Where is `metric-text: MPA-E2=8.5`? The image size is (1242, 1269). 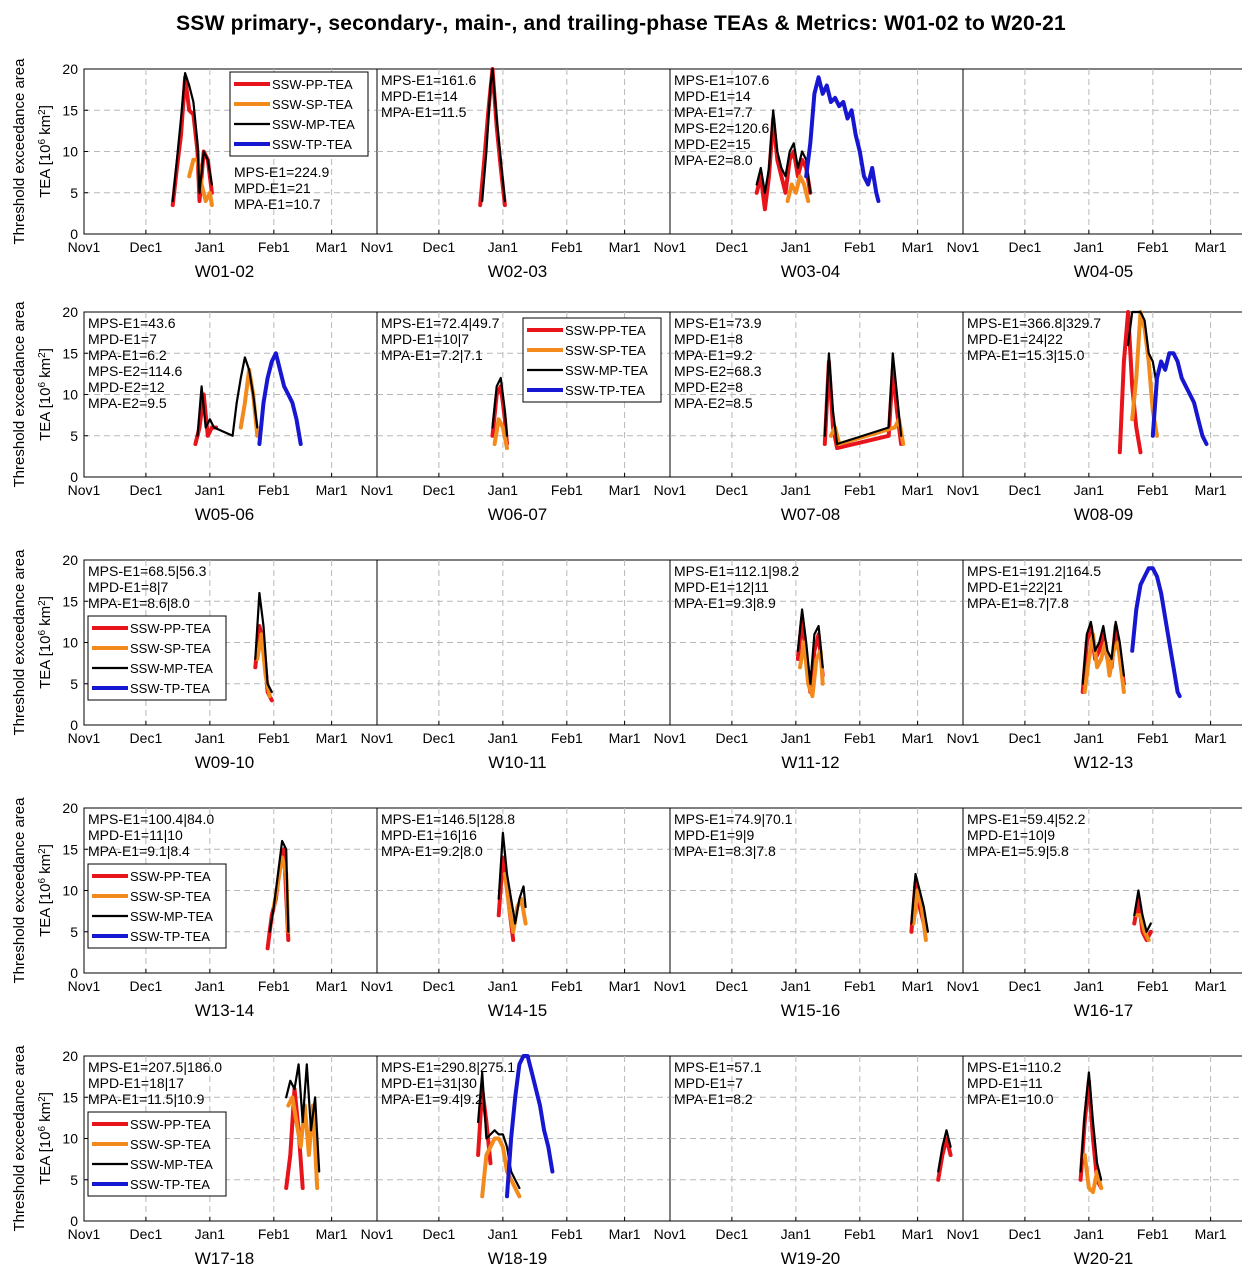 metric-text: MPA-E2=8.5 is located at coordinates (713, 403).